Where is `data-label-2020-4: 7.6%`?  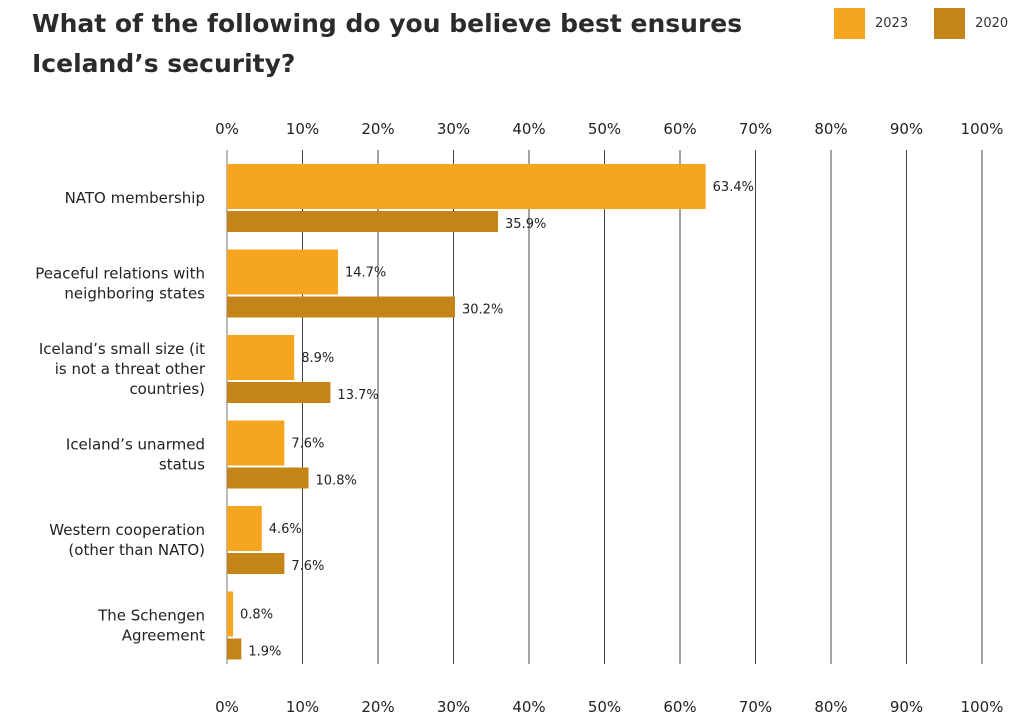
data-label-2020-4: 7.6% is located at coordinates (307, 566).